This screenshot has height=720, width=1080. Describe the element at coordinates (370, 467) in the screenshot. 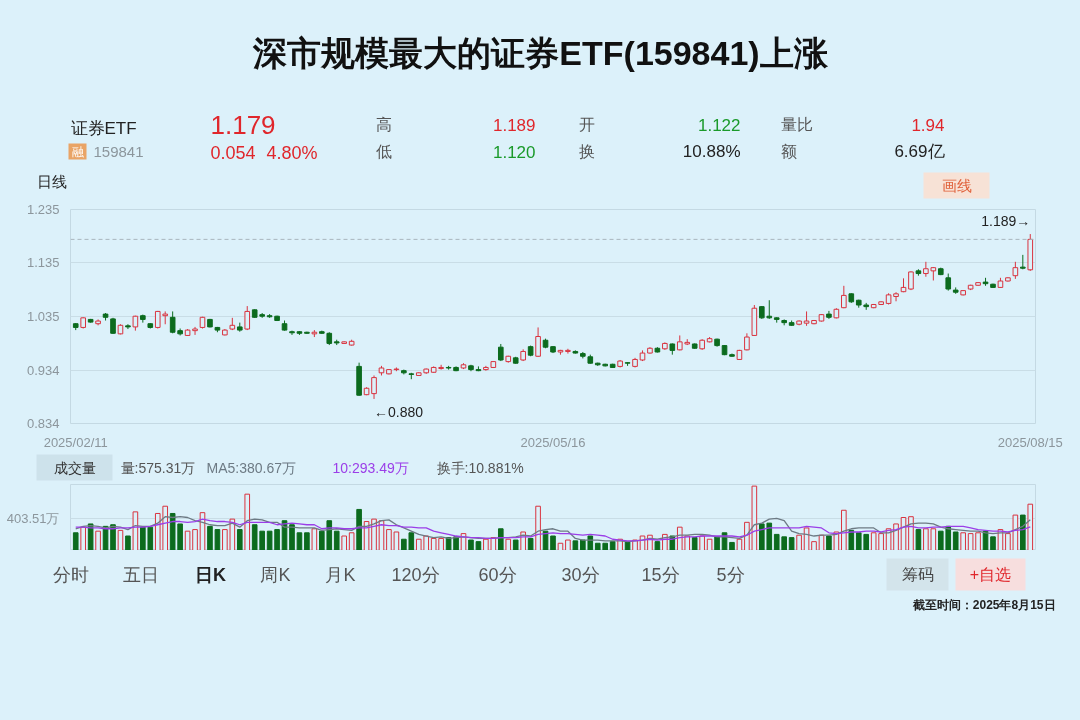

I see `text: 10:293.49万` at that location.